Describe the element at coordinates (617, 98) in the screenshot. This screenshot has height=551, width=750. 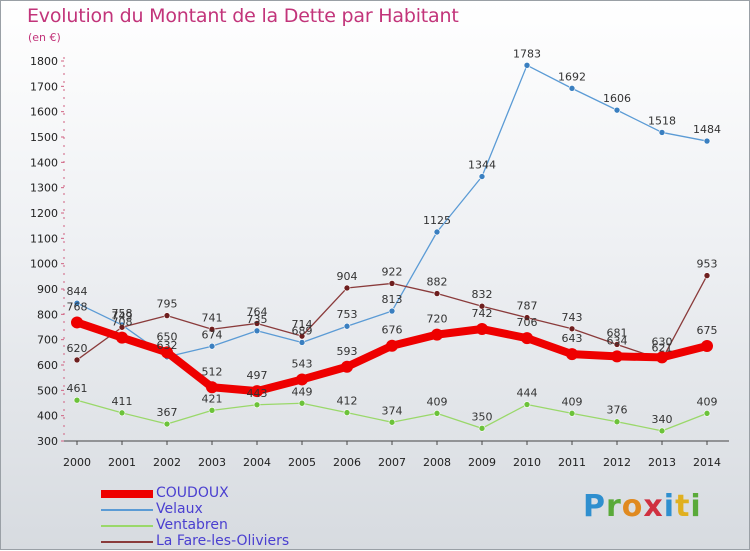
I see `data-label-velaux: 1606` at that location.